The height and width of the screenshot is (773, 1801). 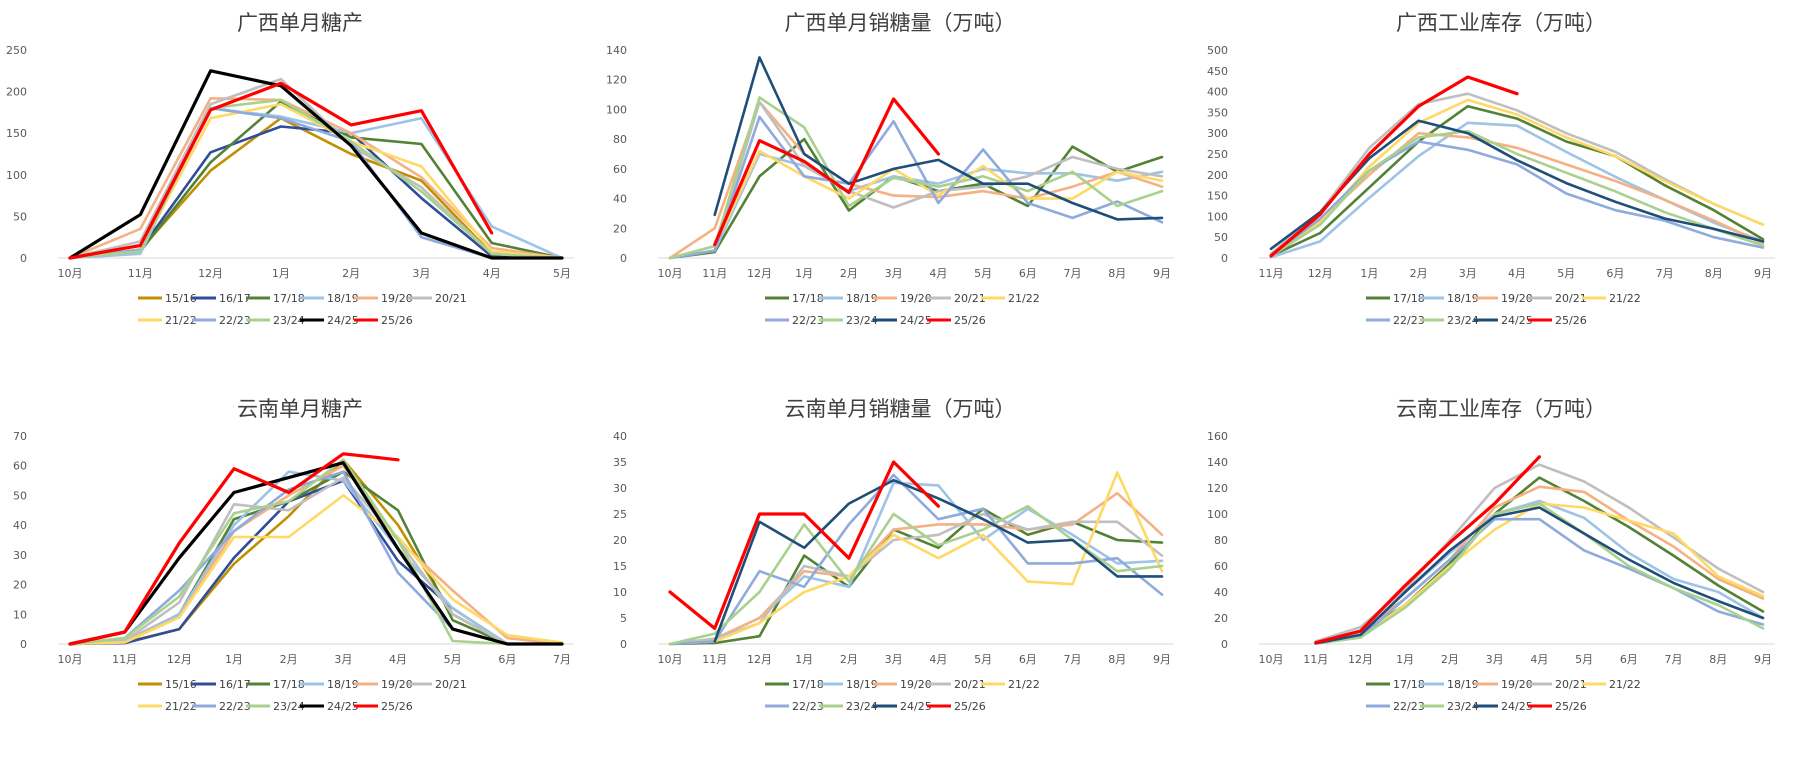 I want to click on y-tick-label: 140, so click(x=1217, y=462).